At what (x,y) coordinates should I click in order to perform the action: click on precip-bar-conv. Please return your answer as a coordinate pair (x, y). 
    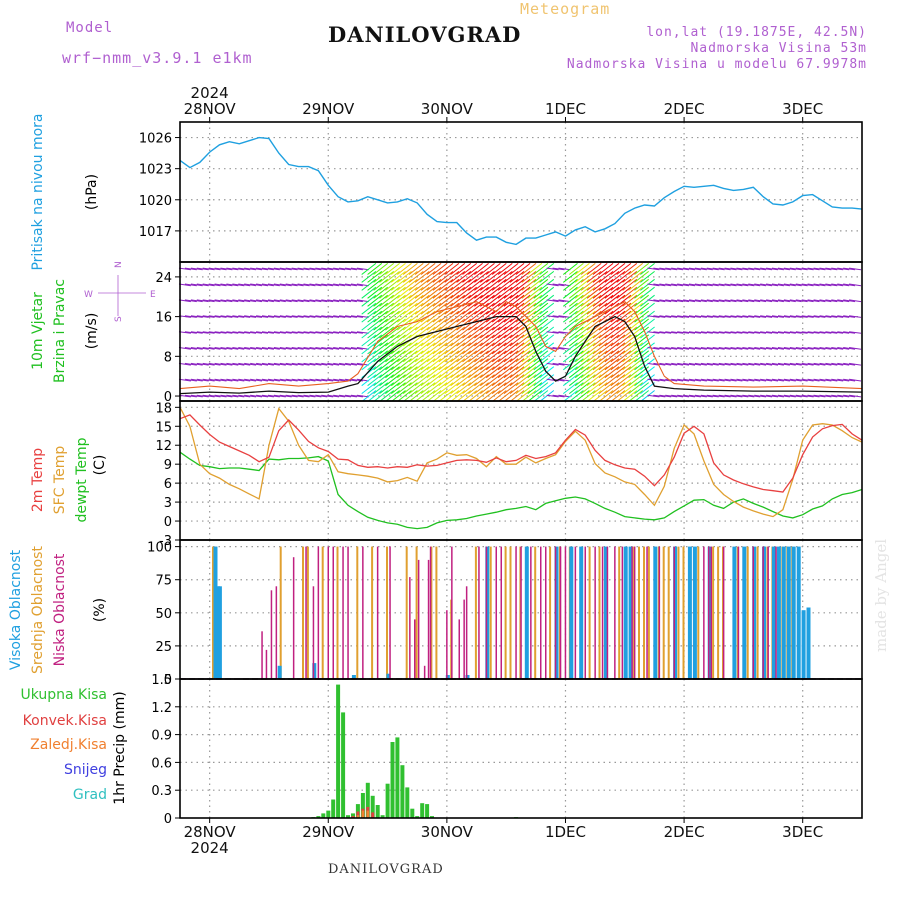
    Looking at the image, I should click on (353, 817).